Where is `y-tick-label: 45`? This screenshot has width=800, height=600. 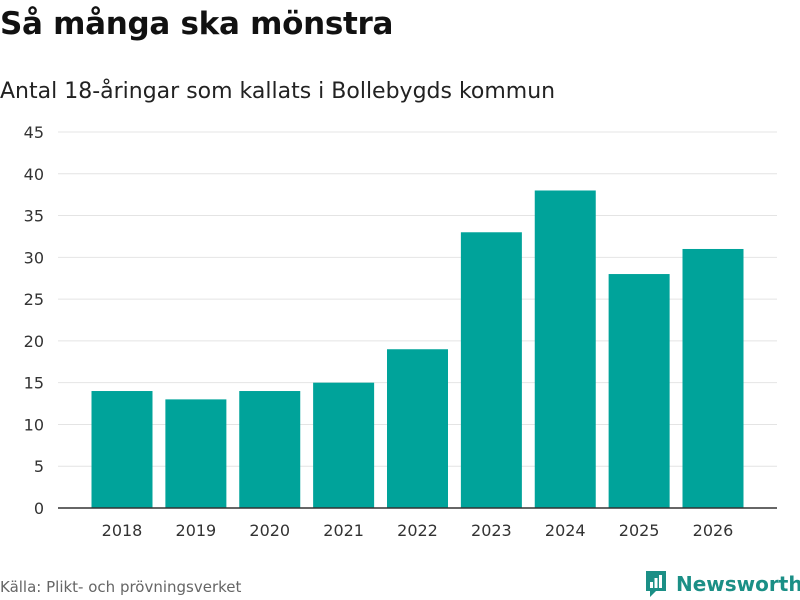
y-tick-label: 45 is located at coordinates (34, 132).